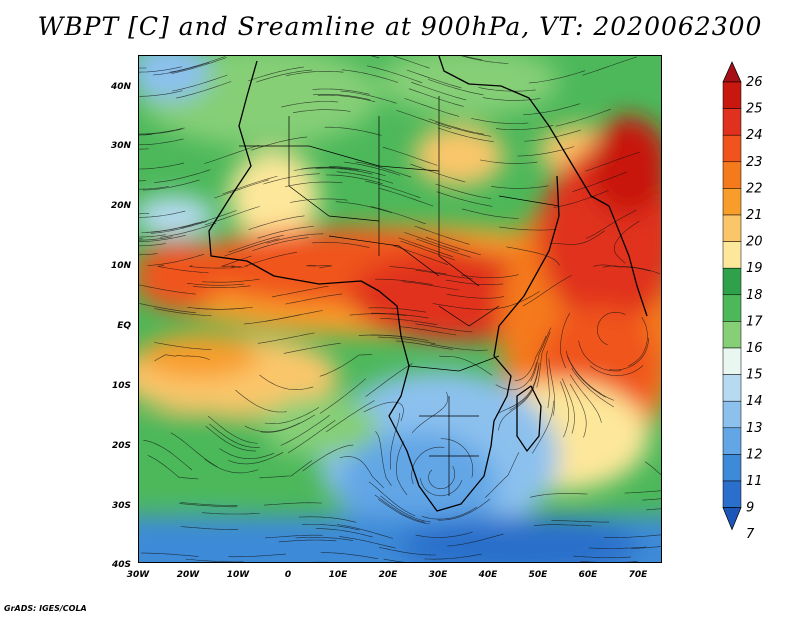 Image resolution: width=800 pixels, height=618 pixels. Describe the element at coordinates (121, 146) in the screenshot. I see `lat-tick-30n: 30N` at that location.